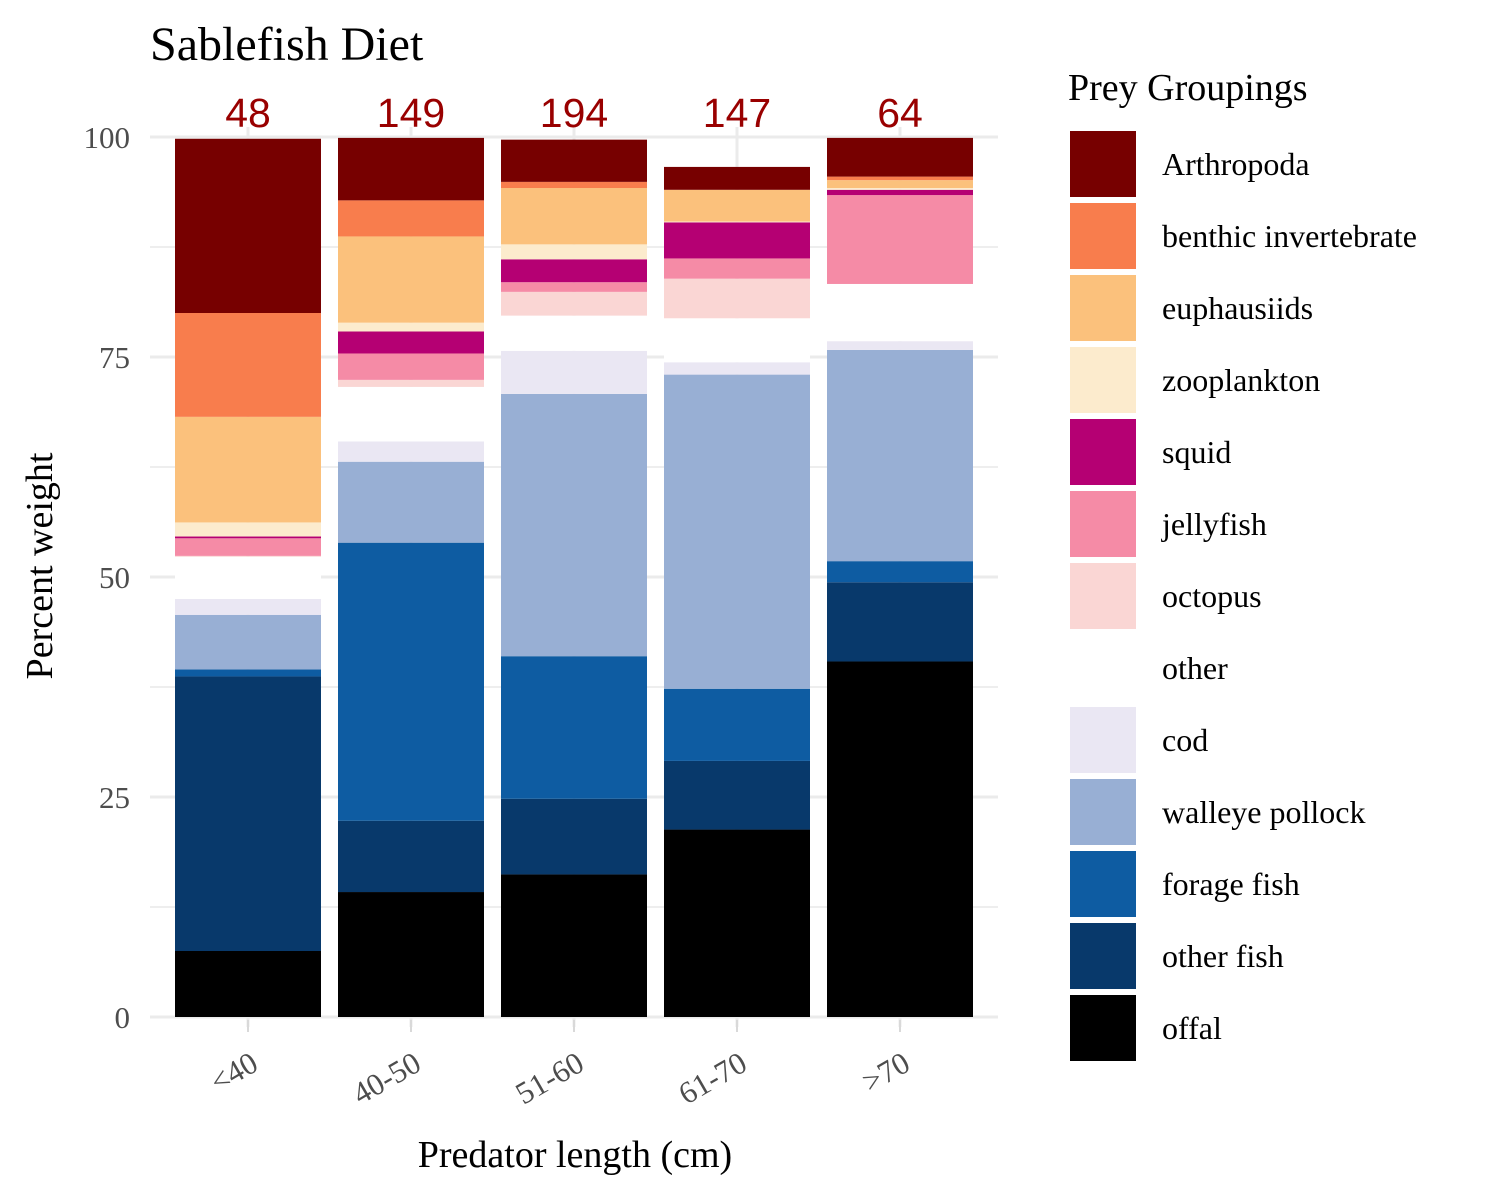 The image size is (1500, 1200). I want to click on sample-size-label: 64, so click(900, 113).